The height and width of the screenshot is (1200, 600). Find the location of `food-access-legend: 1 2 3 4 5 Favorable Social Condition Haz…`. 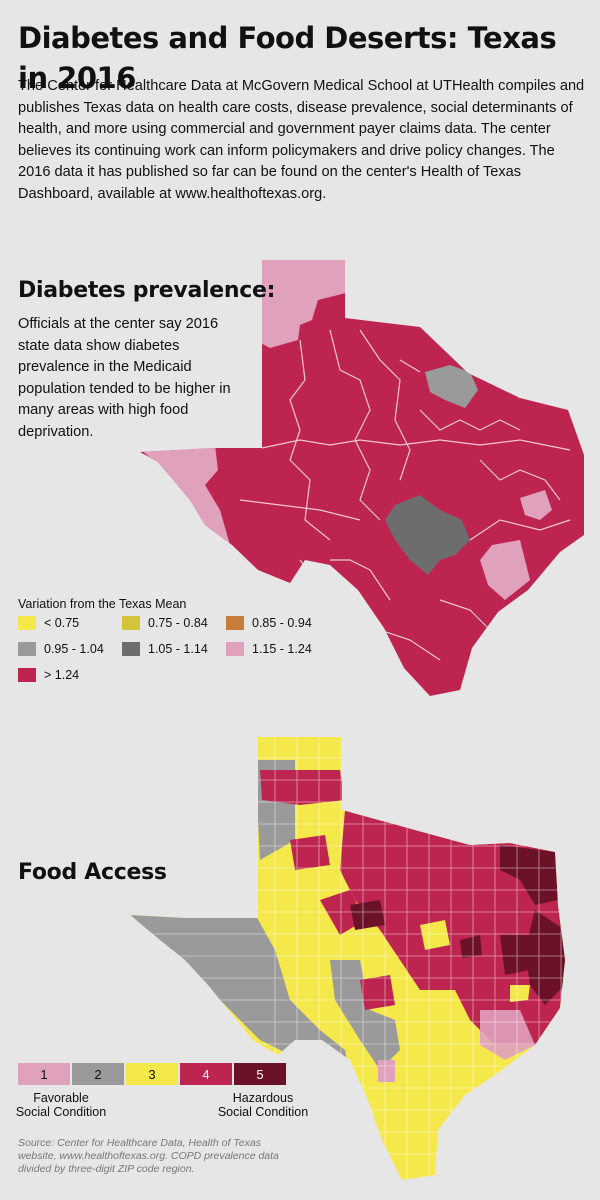

food-access-legend: 1 2 3 4 5 Favorable Social Condition Haz… is located at coordinates (167, 1093).